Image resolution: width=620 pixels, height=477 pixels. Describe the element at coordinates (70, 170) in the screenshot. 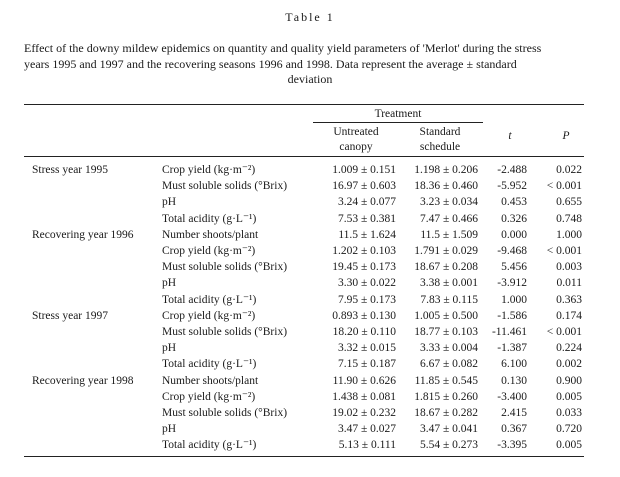

I see `row-group-label: Stress year 1995` at that location.